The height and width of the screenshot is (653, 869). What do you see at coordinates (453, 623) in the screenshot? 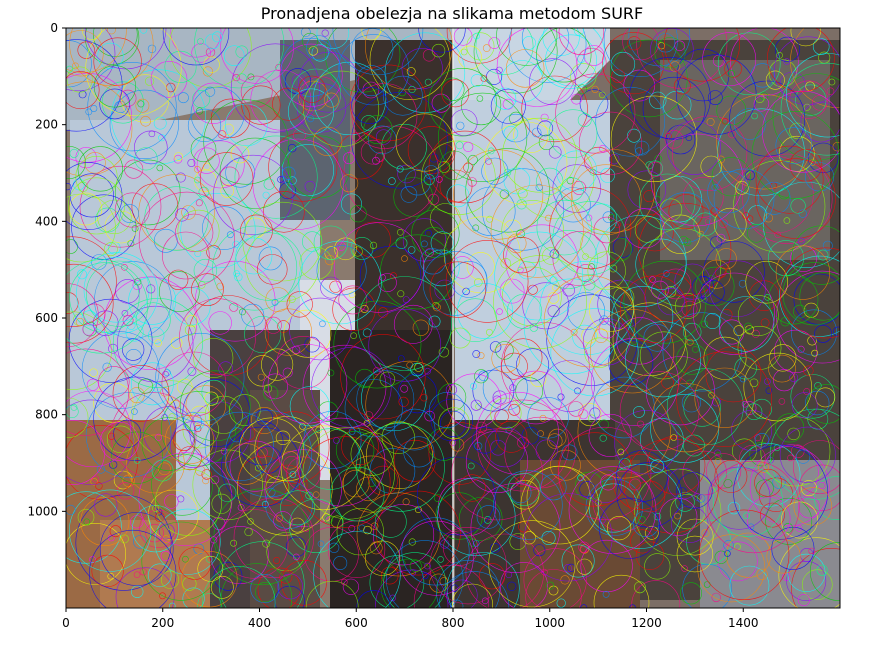
I see `x-tick-label: 800` at bounding box center [453, 623].